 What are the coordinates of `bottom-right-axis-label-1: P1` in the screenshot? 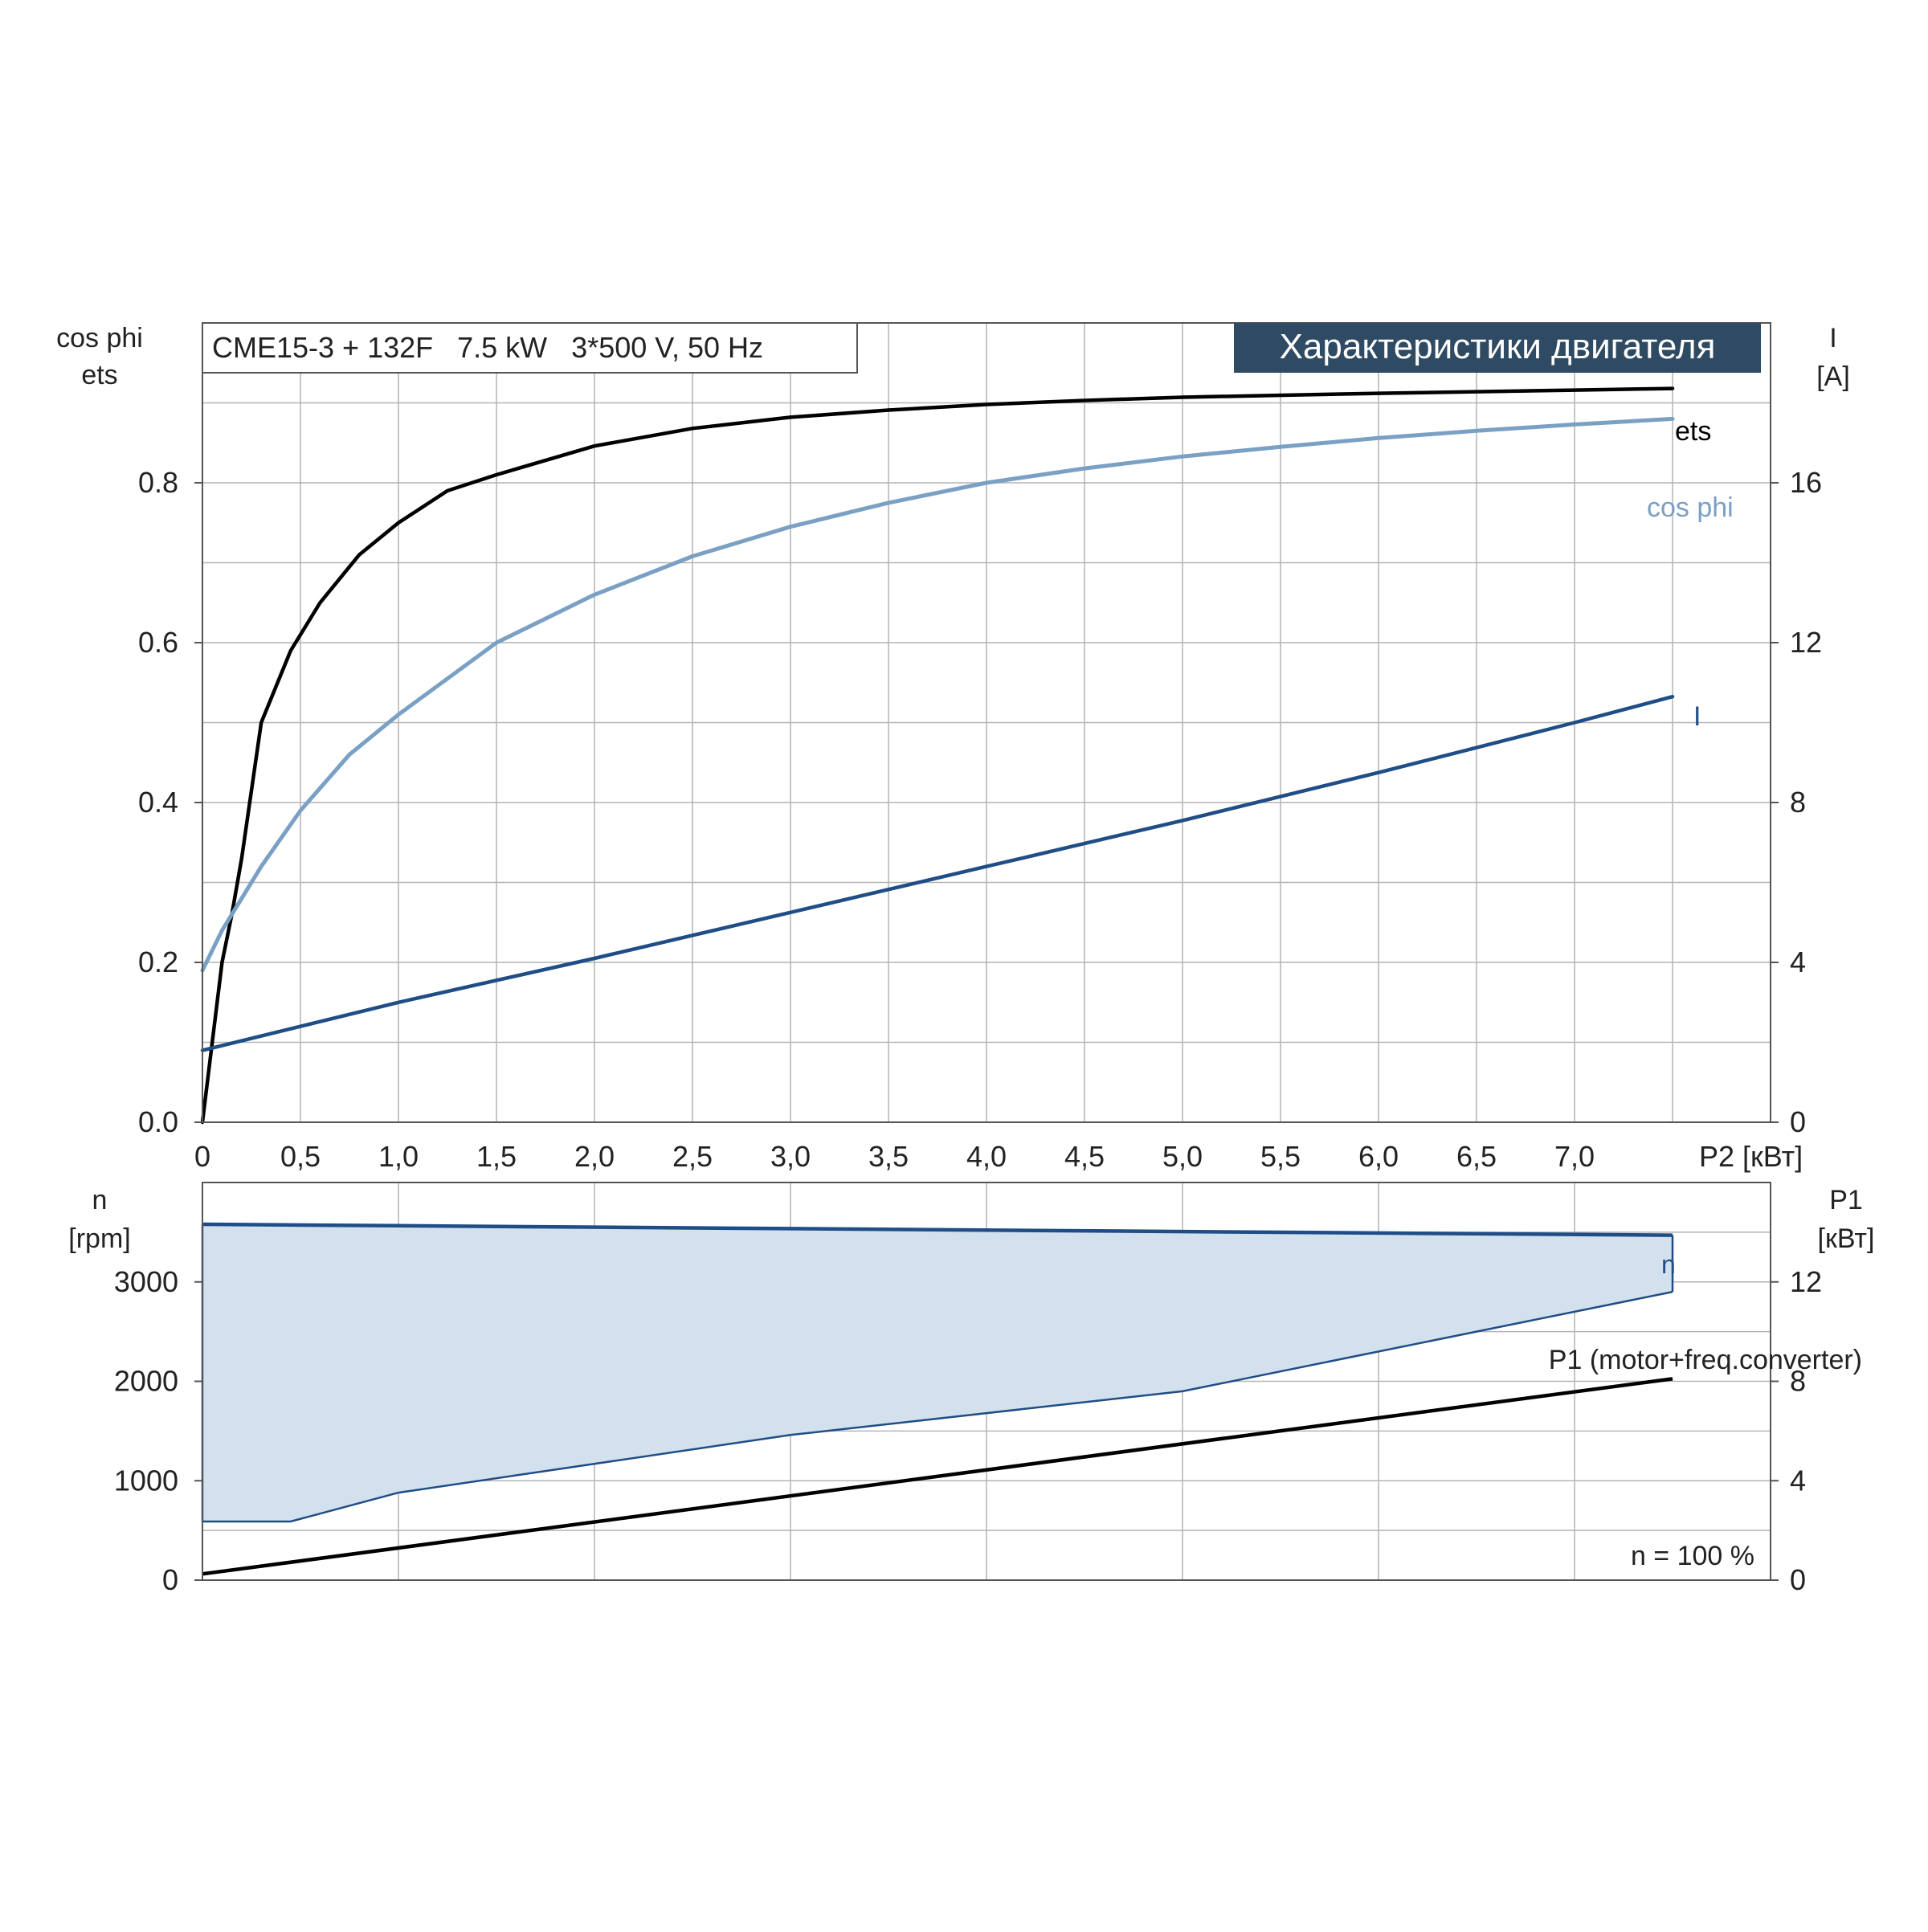 It's located at (1846, 1200).